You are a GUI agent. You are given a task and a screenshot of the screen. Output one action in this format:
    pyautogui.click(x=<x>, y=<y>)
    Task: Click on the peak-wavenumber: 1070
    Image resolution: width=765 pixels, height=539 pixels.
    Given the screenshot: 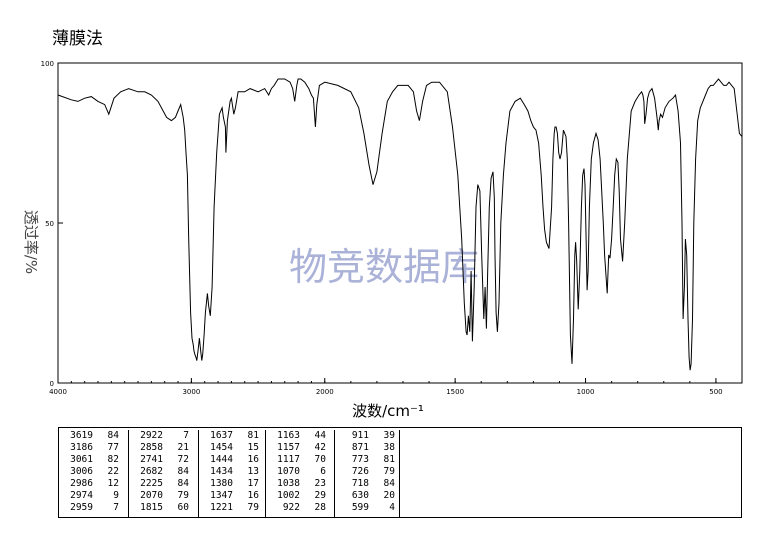 What is the action you would take?
    pyautogui.click(x=288, y=471)
    